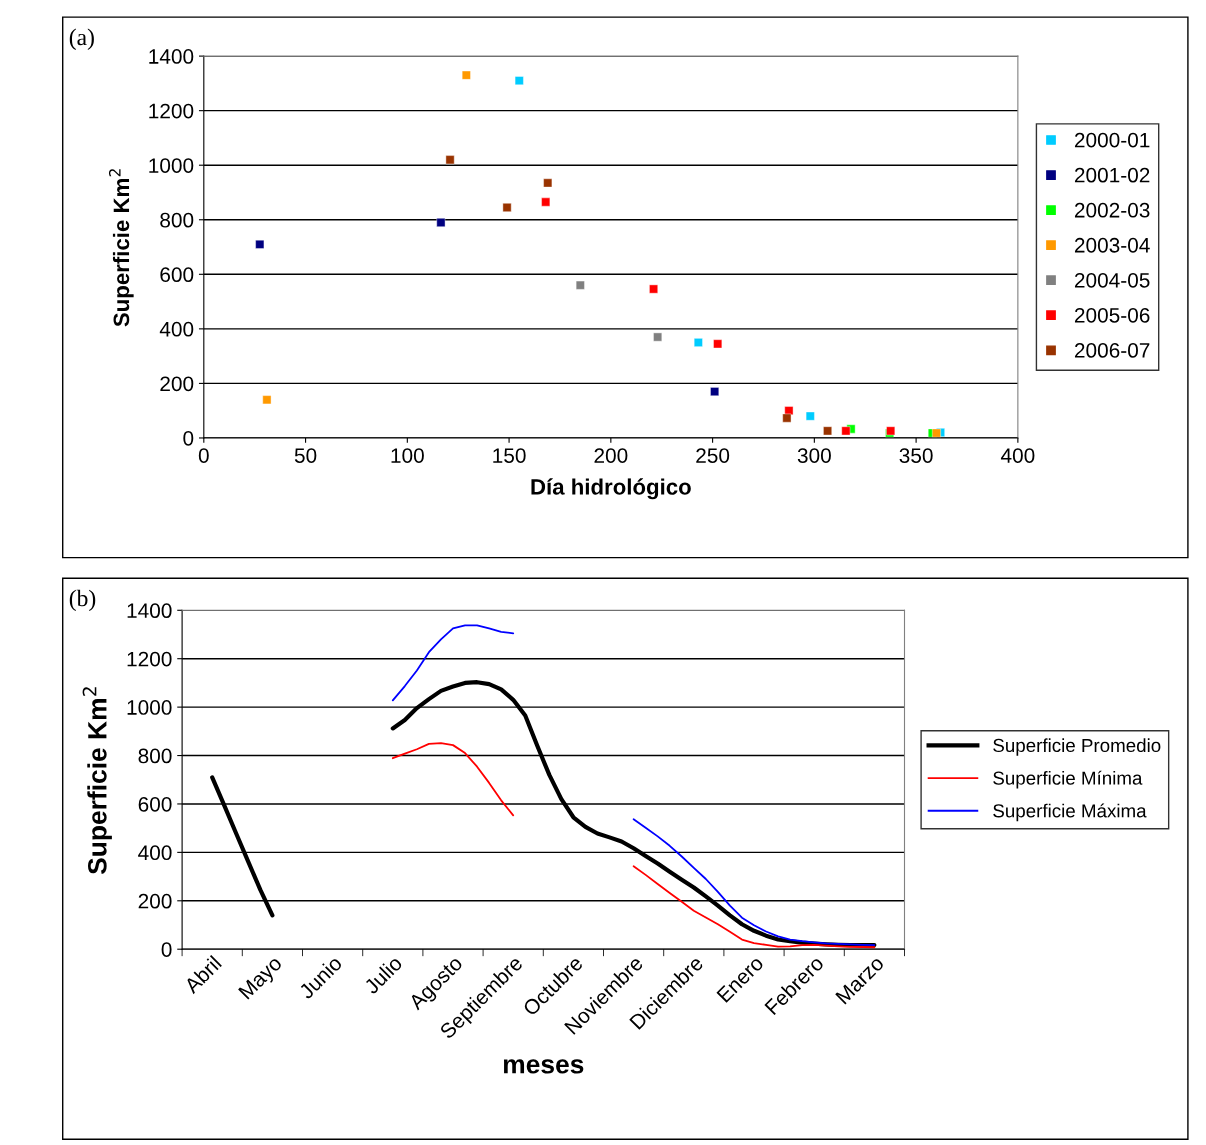 This screenshot has width=1206, height=1145. Describe the element at coordinates (1017, 455) in the screenshot. I see `x-tick-label: 400` at that location.